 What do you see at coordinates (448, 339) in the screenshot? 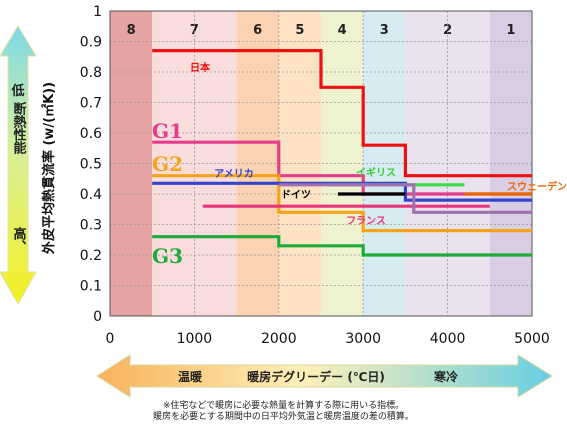
I see `x-tick-label: 4000` at bounding box center [448, 339].